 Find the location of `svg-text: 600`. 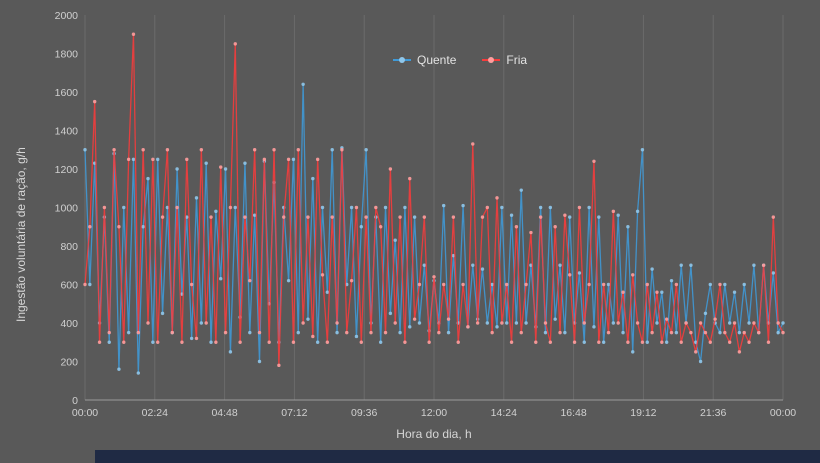

svg-text: 600 is located at coordinates (69, 286).